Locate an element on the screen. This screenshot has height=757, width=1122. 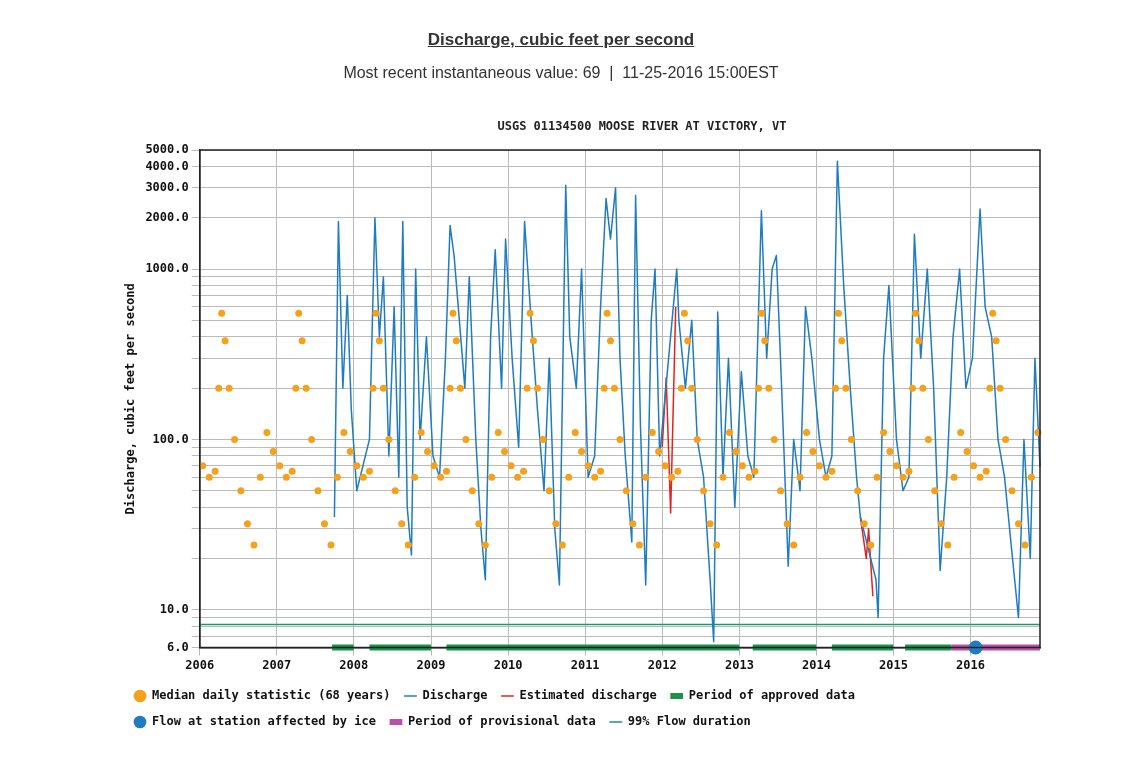
y-tick-label: 2000.0 is located at coordinates (167, 216).